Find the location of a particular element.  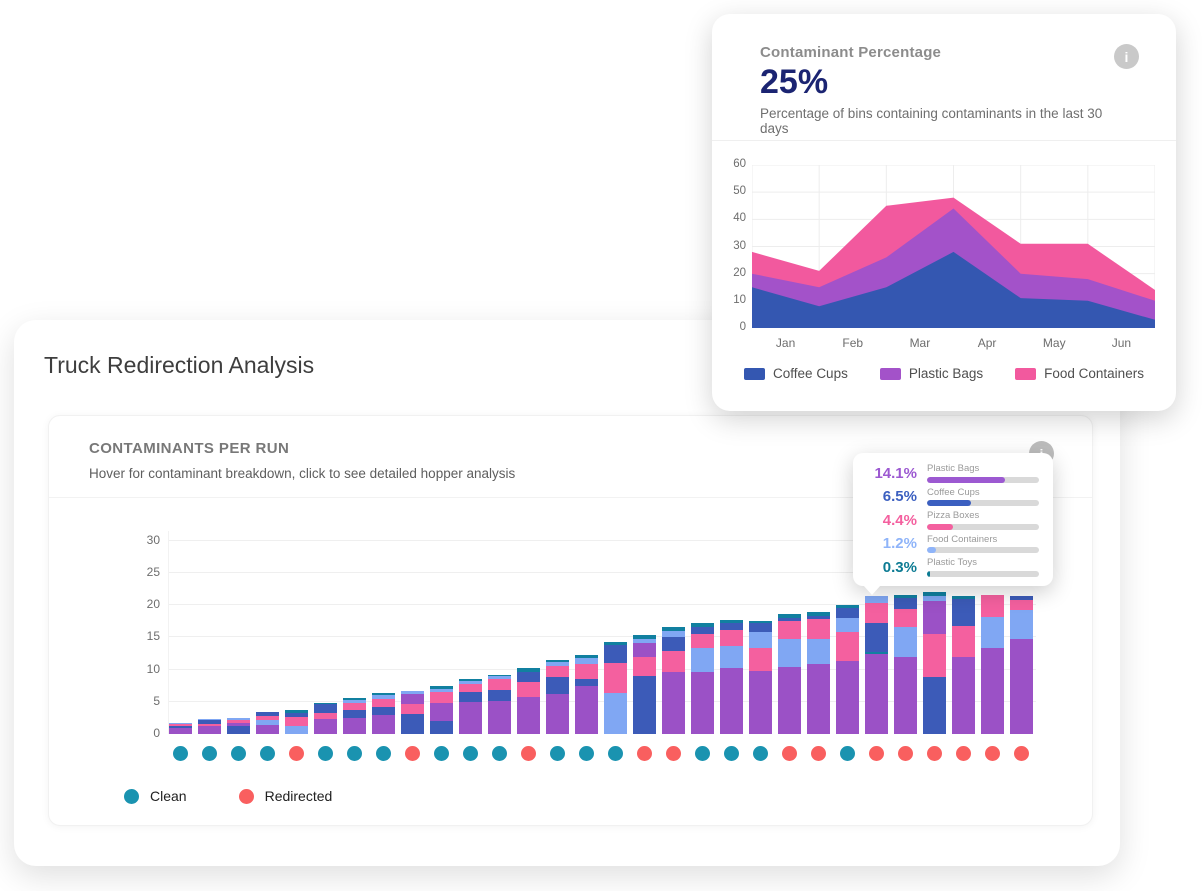

area-y-tick: 0 is located at coordinates (742, 327).